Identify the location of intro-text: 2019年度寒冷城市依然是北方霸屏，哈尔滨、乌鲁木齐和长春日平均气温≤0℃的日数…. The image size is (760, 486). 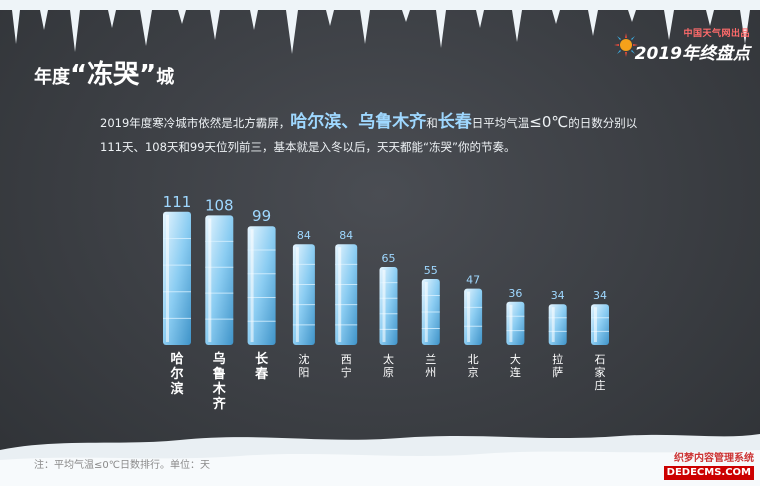
(410, 134).